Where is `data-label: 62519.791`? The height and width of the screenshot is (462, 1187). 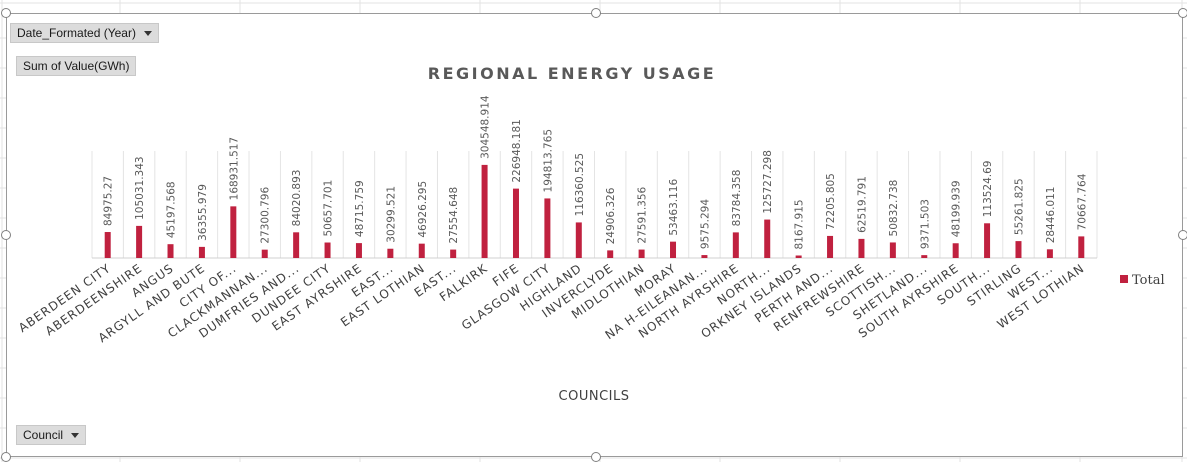 data-label: 62519.791 is located at coordinates (862, 204).